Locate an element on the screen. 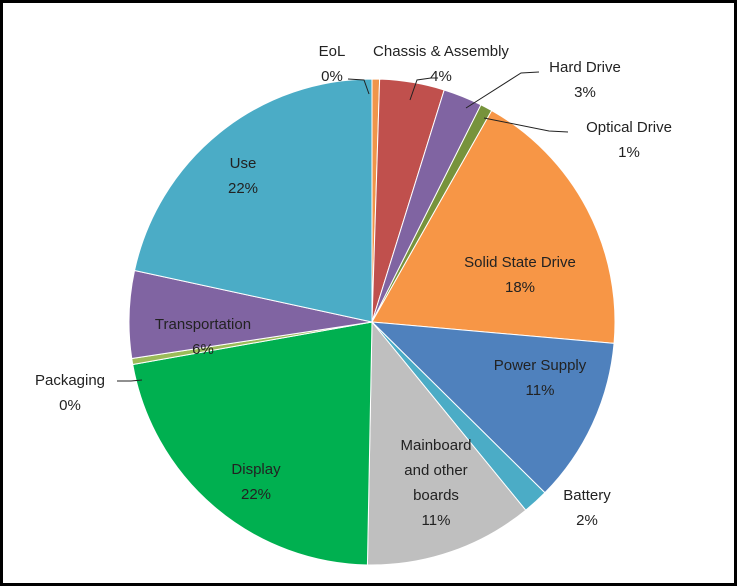 The height and width of the screenshot is (586, 737). leader-line-chassis-assembly is located at coordinates (420, 89).